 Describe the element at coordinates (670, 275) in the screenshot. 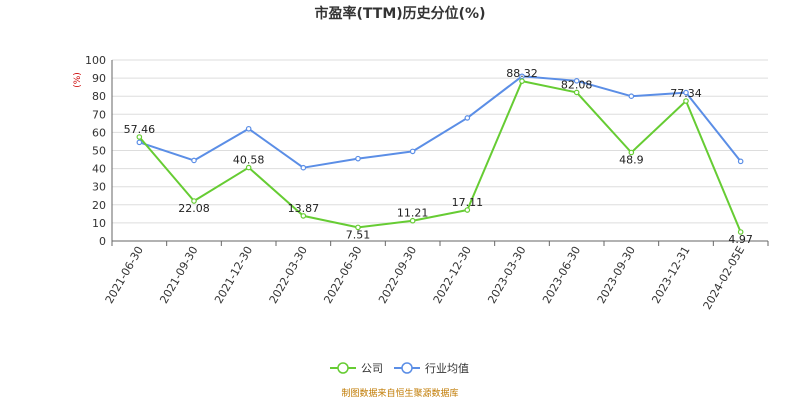

I see `x-tick-label: 2023-12-31` at that location.